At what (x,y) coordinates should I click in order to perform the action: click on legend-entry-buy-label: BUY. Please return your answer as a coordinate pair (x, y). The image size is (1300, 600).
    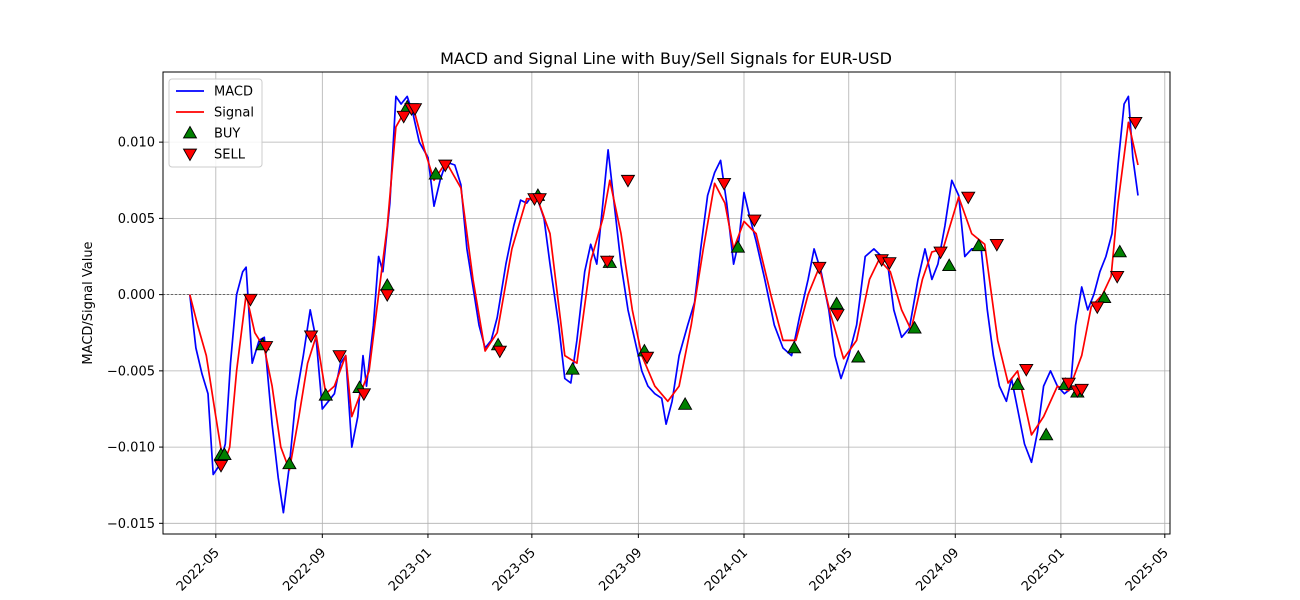
    Looking at the image, I should click on (227, 134).